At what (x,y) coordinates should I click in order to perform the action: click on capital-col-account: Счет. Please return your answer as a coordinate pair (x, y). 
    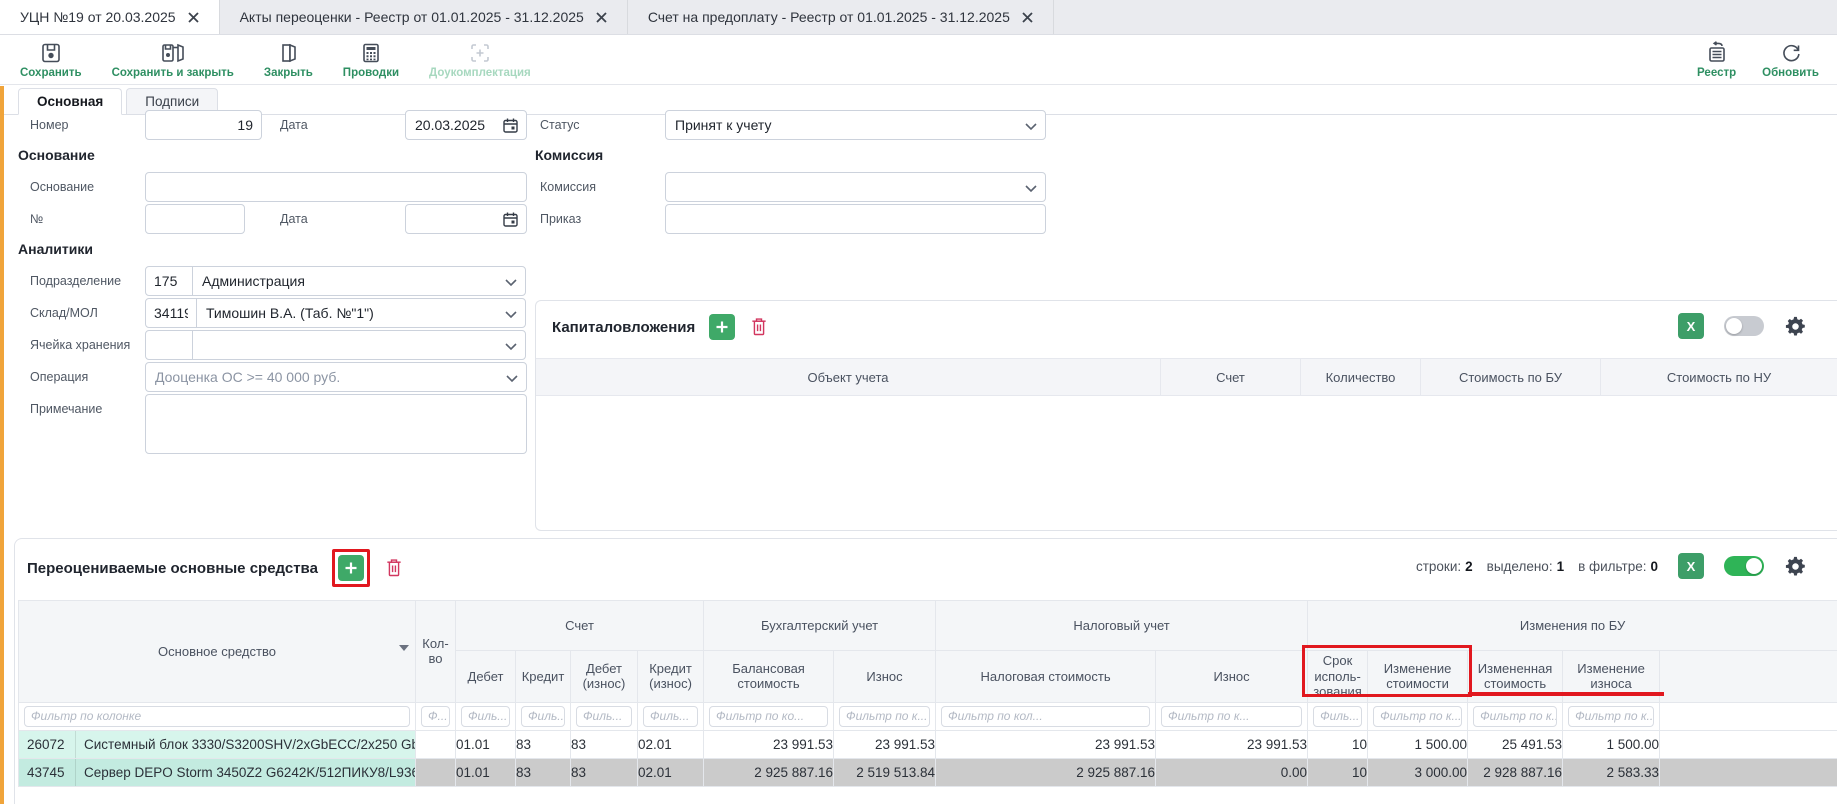
    Looking at the image, I should click on (1230, 377).